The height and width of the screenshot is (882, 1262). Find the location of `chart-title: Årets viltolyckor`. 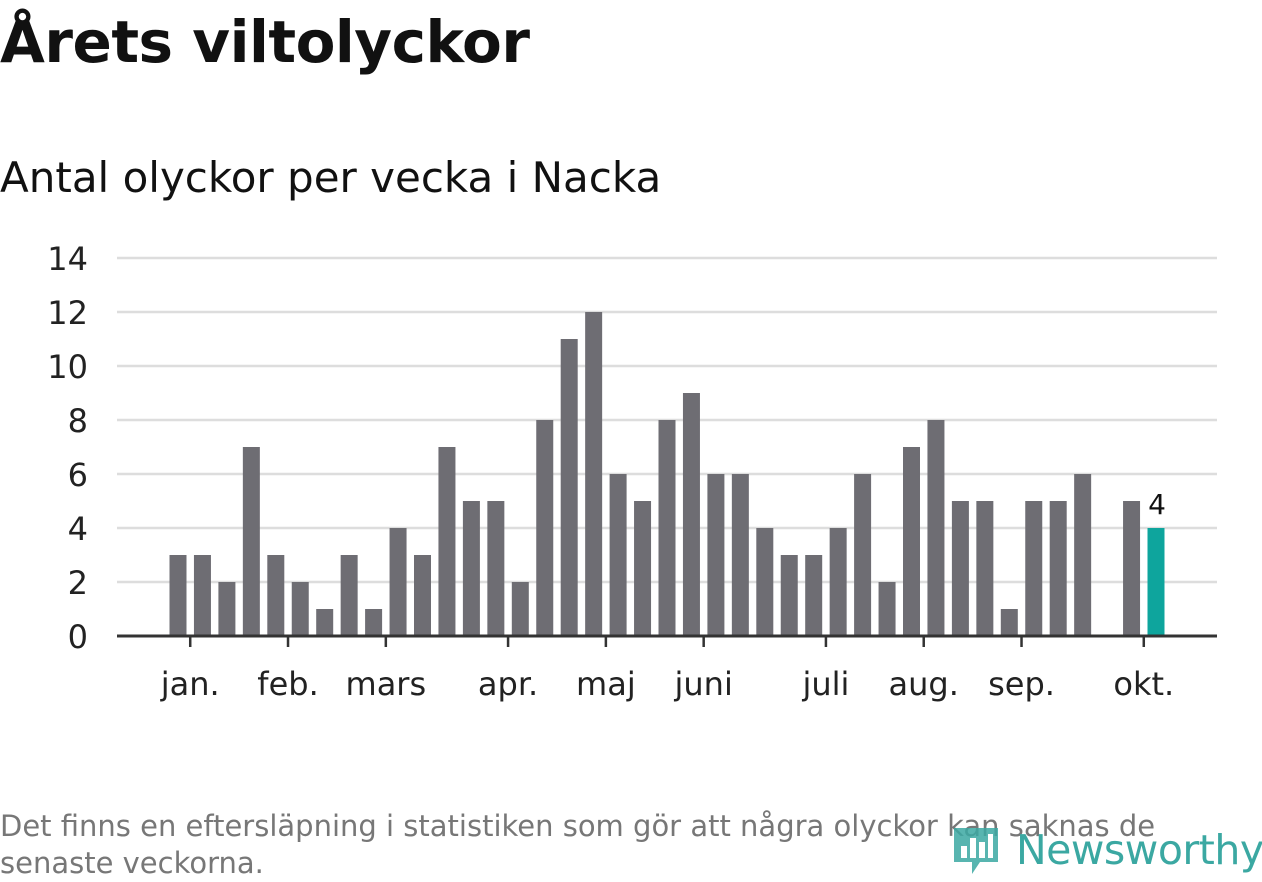

chart-title: Årets viltolyckor is located at coordinates (265, 42).